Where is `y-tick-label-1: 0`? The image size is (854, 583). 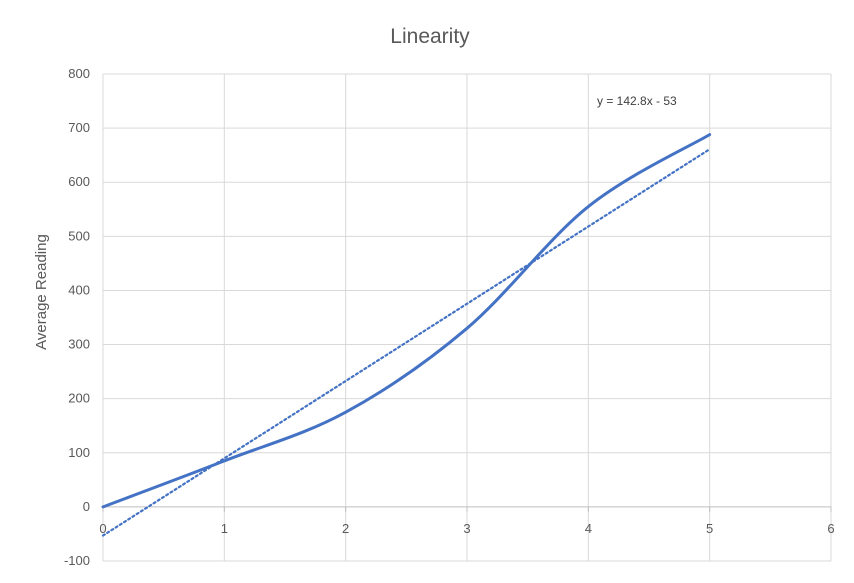
y-tick-label-1: 0 is located at coordinates (86, 506).